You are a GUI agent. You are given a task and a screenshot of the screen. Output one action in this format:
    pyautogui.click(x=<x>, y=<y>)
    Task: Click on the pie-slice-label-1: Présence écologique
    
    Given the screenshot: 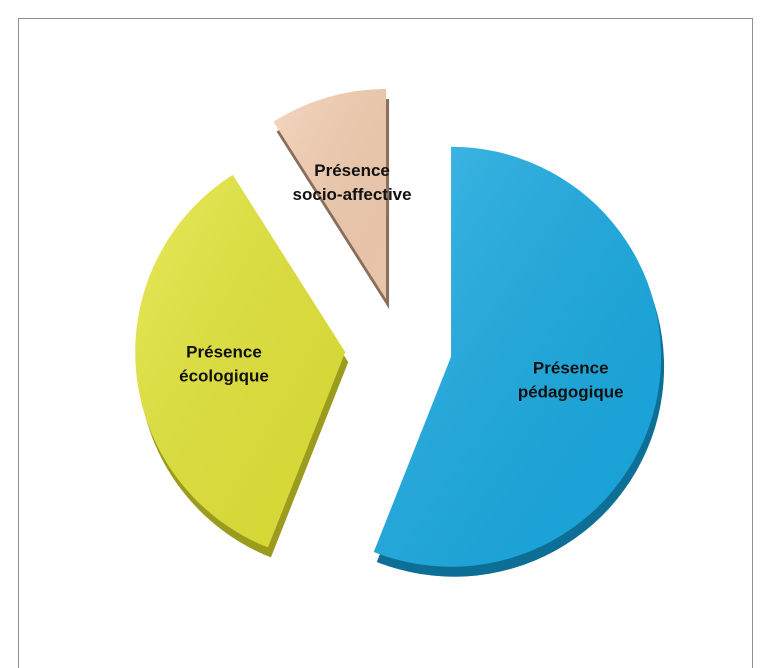 What is the action you would take?
    pyautogui.click(x=224, y=364)
    